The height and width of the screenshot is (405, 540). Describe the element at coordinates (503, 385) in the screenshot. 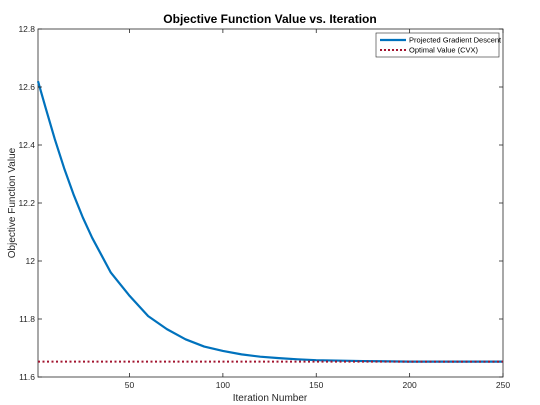

I see `x-tick-label: 250` at that location.